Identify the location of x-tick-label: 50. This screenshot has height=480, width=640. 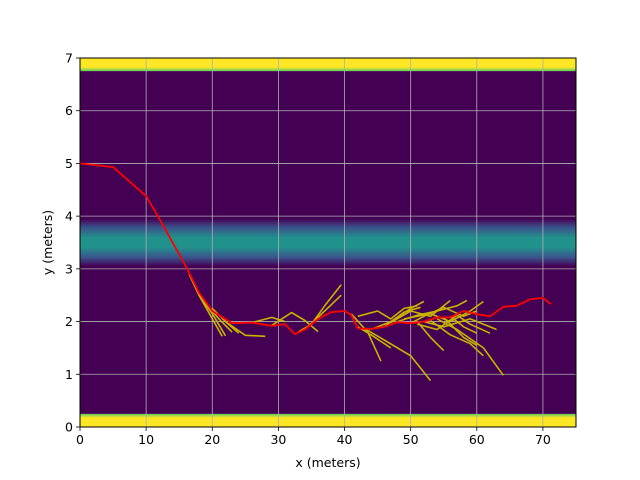
(411, 439).